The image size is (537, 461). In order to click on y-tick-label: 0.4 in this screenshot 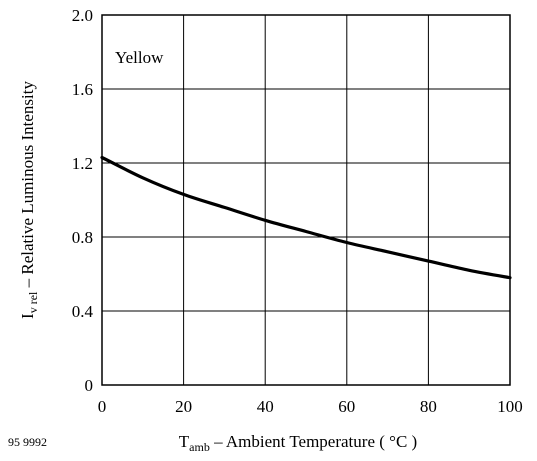, I will do `click(83, 311)`.